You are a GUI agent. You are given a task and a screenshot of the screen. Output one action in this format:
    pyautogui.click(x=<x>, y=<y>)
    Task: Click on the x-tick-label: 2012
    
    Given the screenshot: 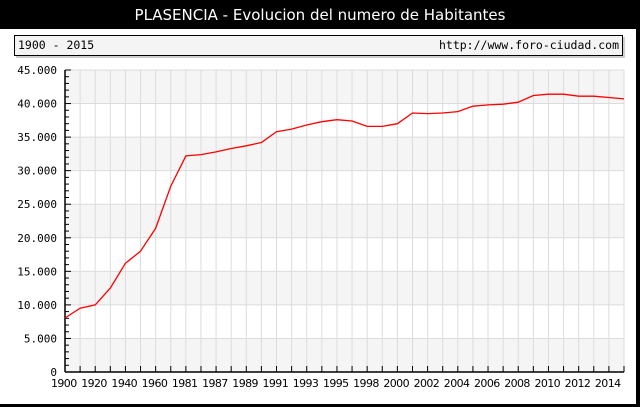 What is the action you would take?
    pyautogui.click(x=578, y=383)
    